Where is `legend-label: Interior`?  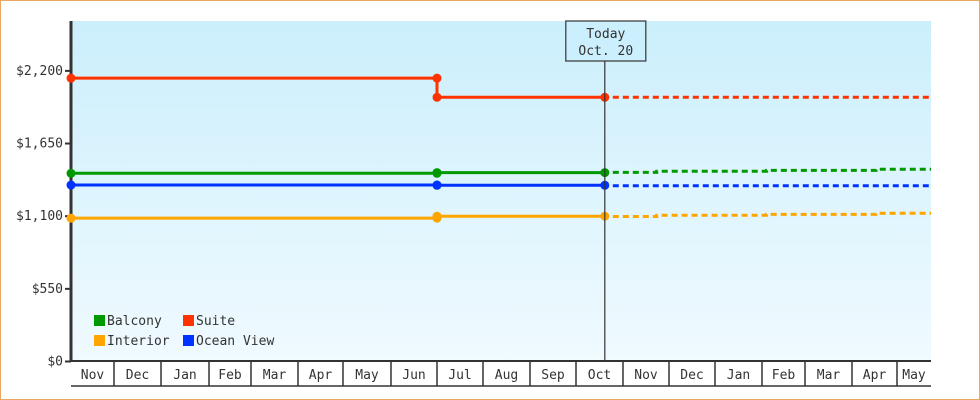 legend-label: Interior is located at coordinates (138, 341).